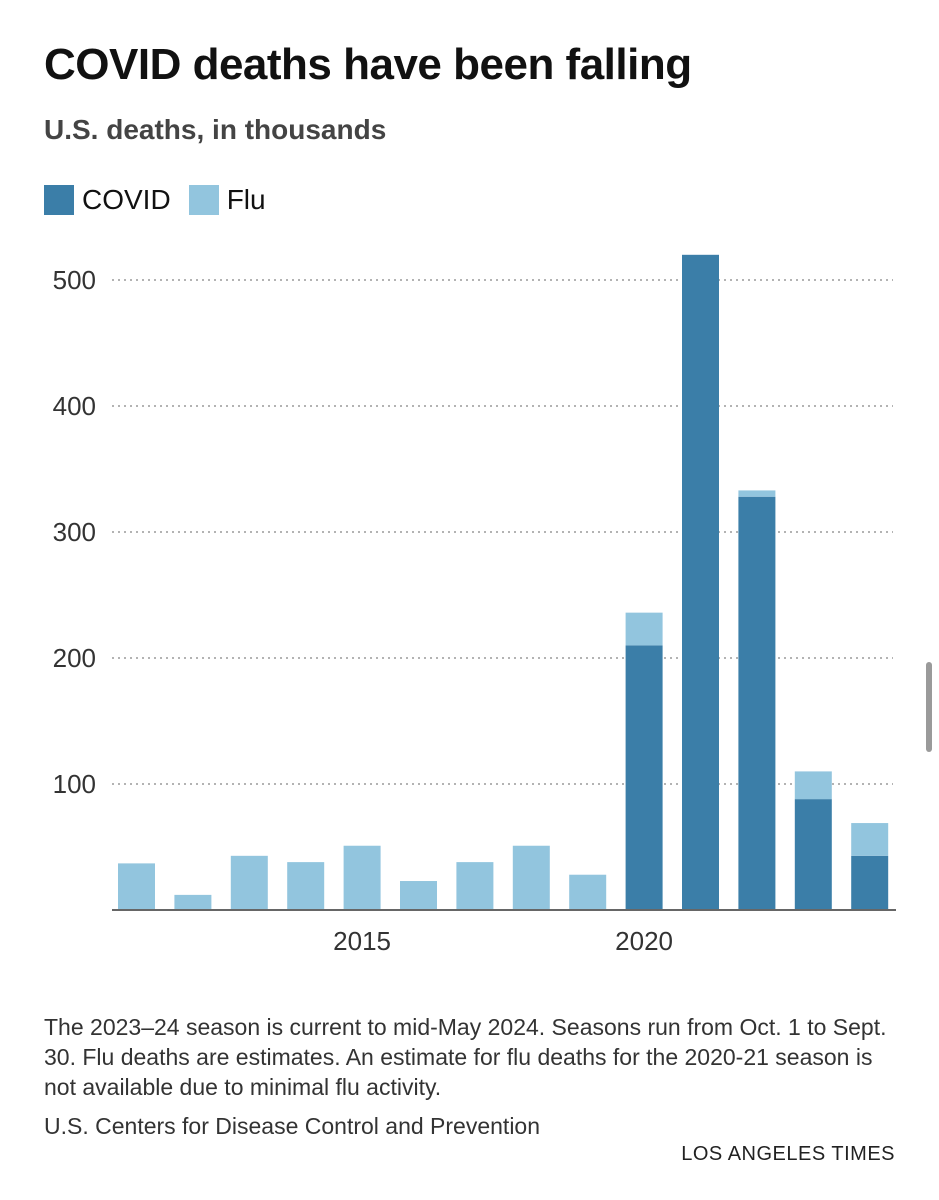  Describe the element at coordinates (126, 199) in the screenshot. I see `legend-label-covid: COVID` at that location.